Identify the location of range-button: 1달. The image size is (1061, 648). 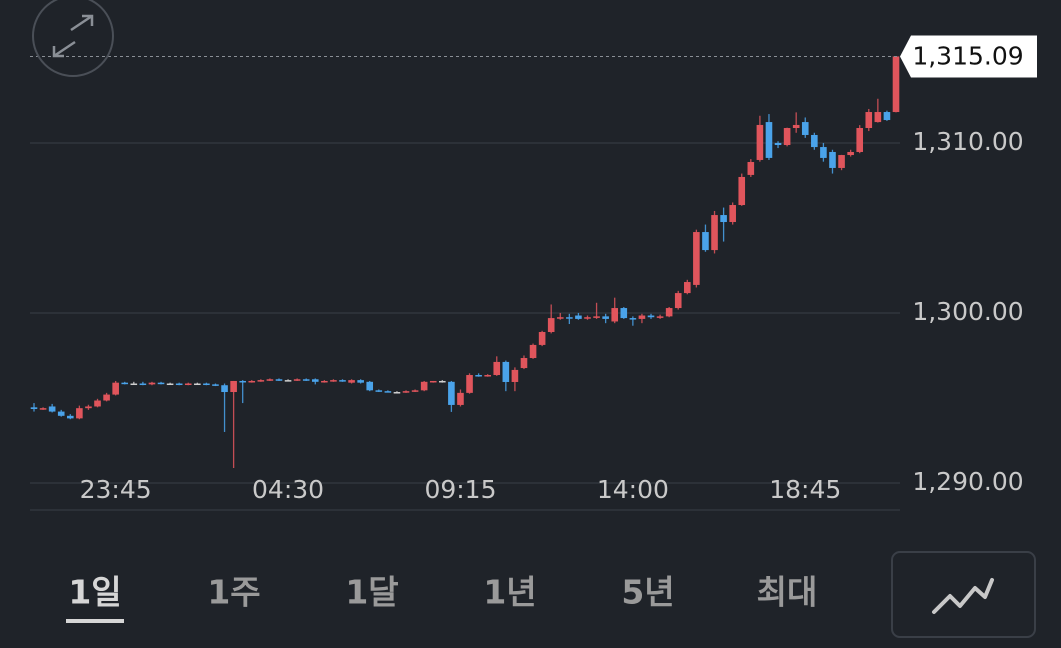
(371, 592).